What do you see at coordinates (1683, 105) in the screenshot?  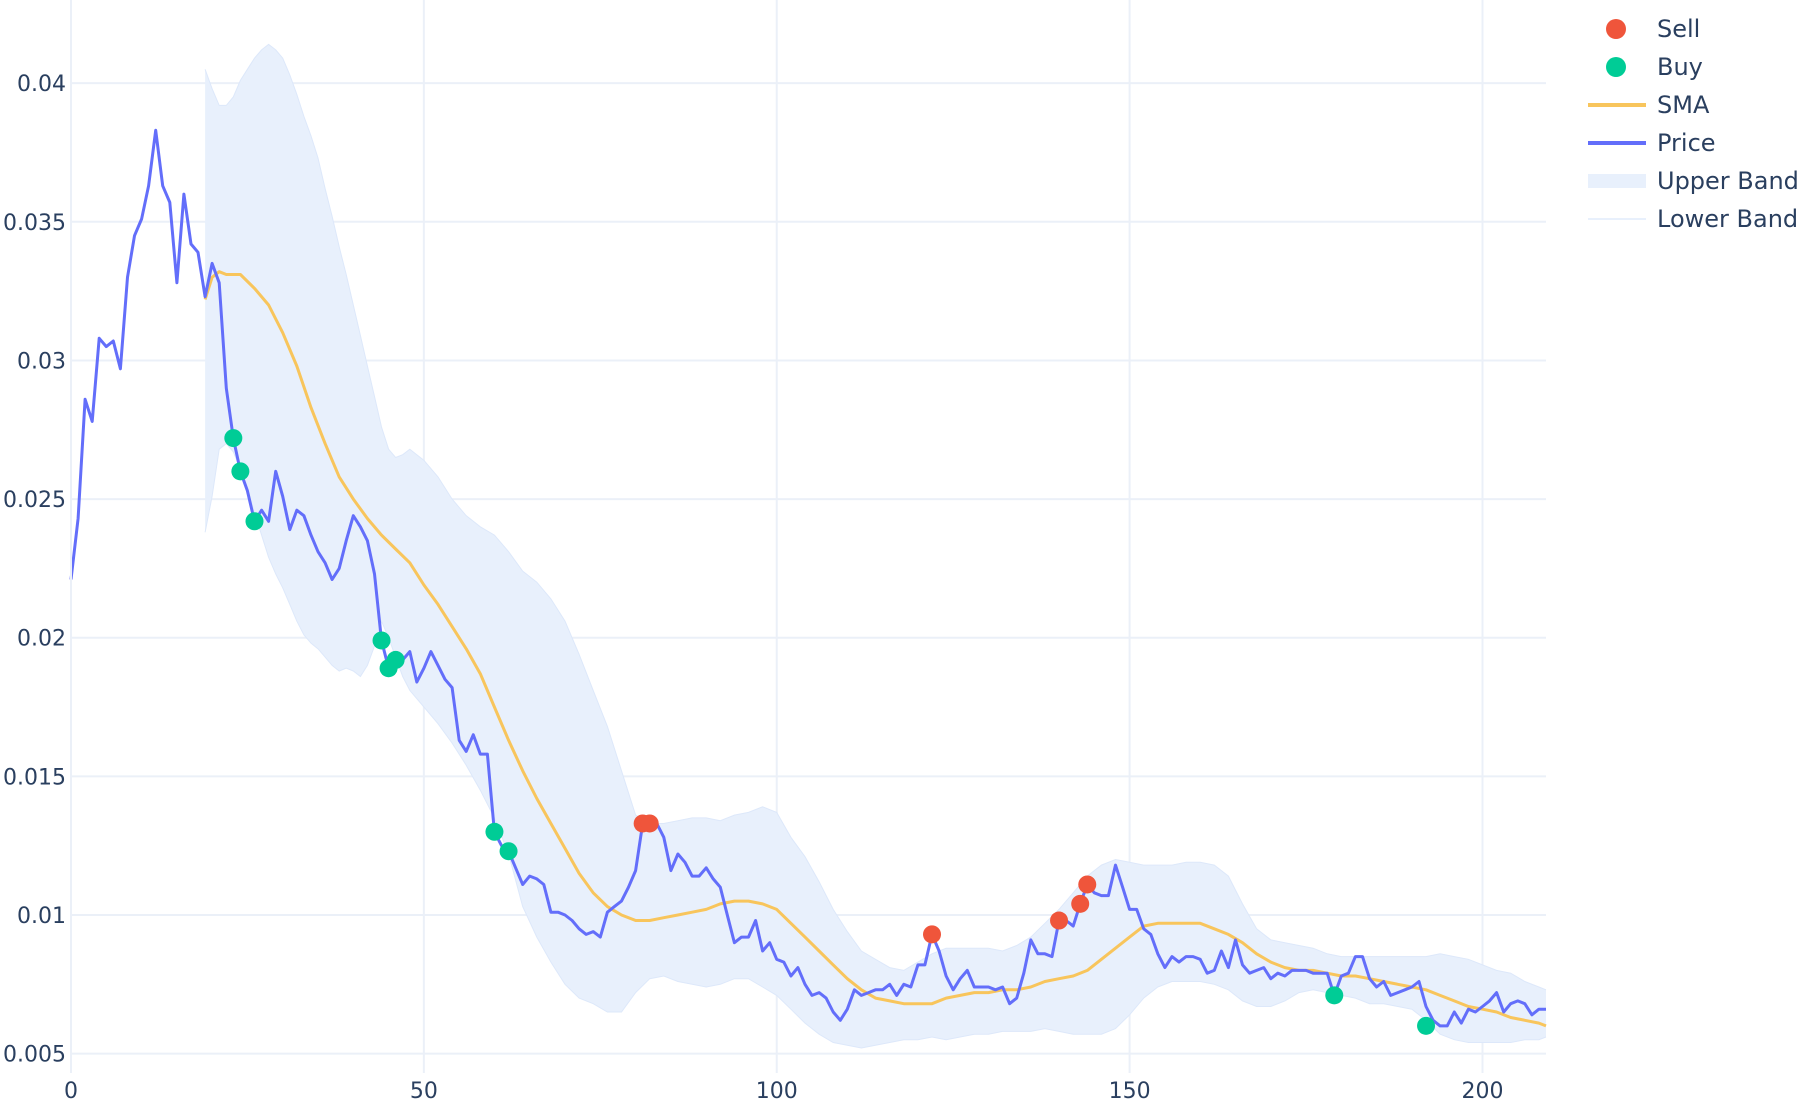 I see `legend-label: SMA` at bounding box center [1683, 105].